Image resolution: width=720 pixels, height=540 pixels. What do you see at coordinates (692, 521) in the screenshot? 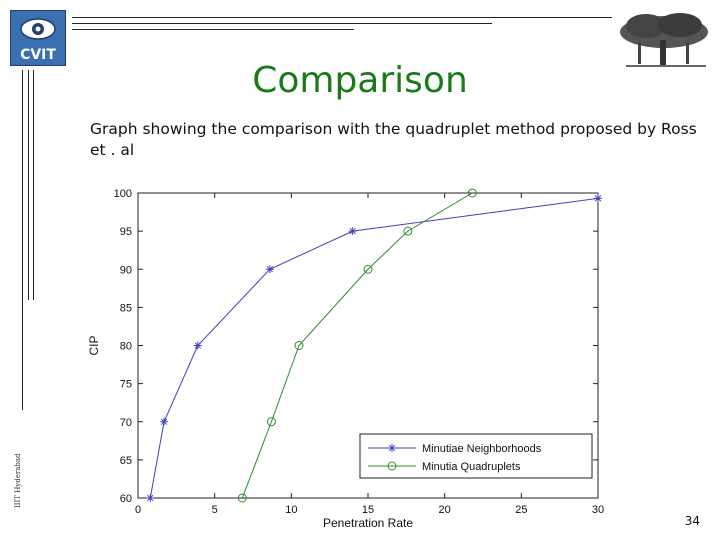
I see `page-number: 34` at bounding box center [692, 521].